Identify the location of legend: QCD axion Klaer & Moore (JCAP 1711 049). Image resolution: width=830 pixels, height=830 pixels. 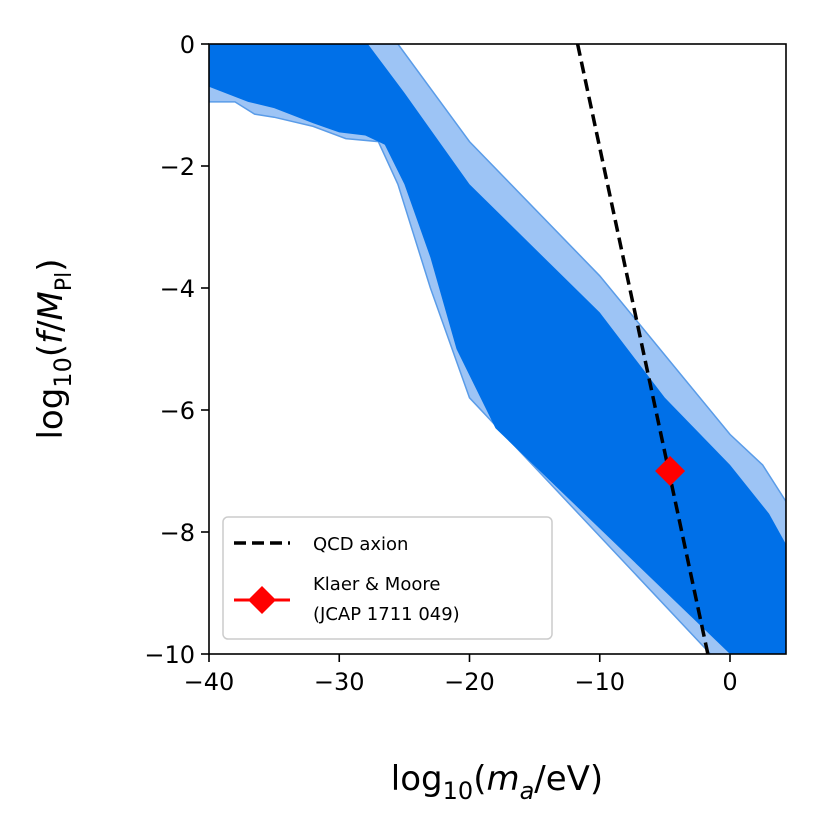
(387, 578).